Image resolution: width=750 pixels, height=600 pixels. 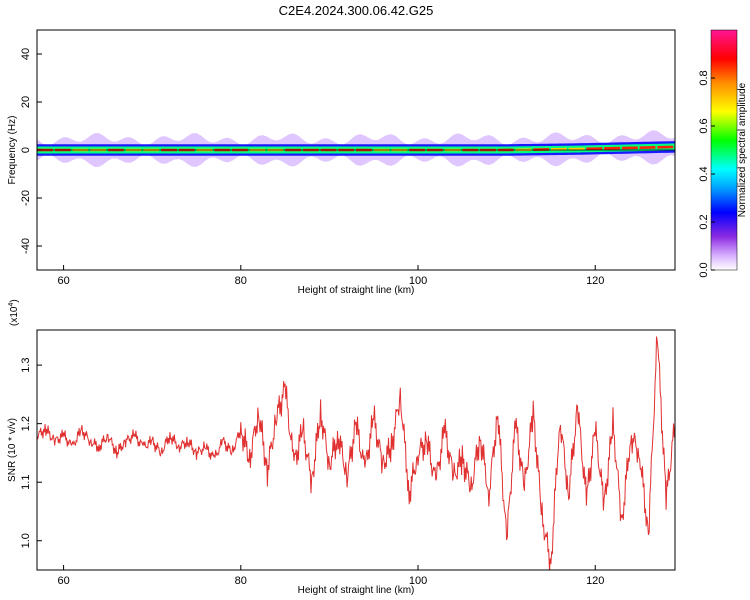 I want to click on colorbar-tick-label: 0.4, so click(x=704, y=173).